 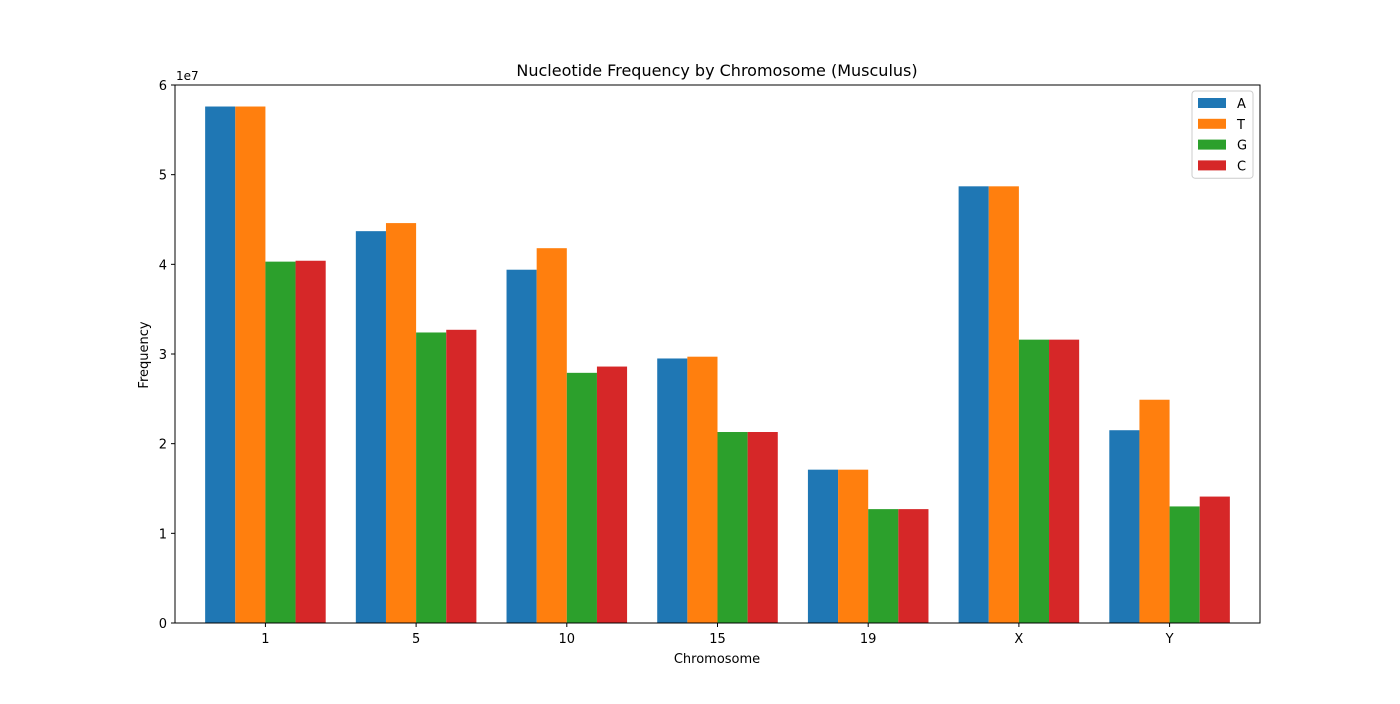 What do you see at coordinates (1154, 511) in the screenshot?
I see `bar-T-Y` at bounding box center [1154, 511].